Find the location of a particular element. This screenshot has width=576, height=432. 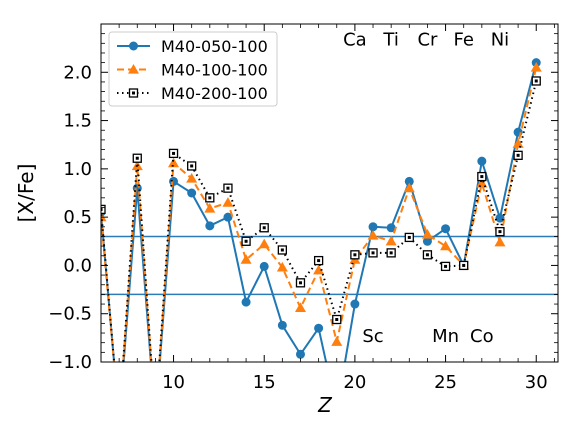

legend-marker-core is located at coordinates (133, 93).